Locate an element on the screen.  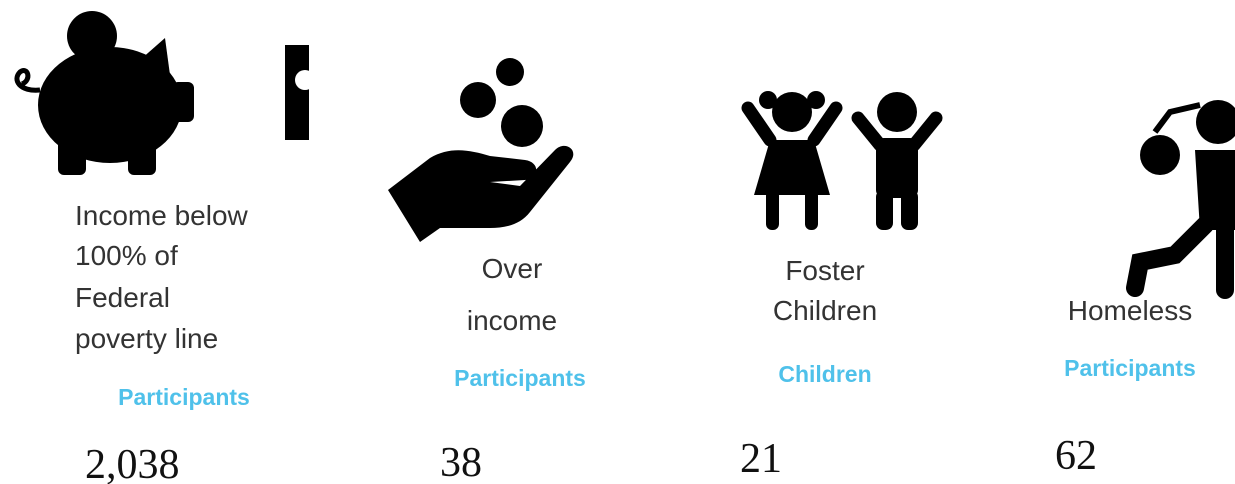
group-label: Children is located at coordinates (824, 374).